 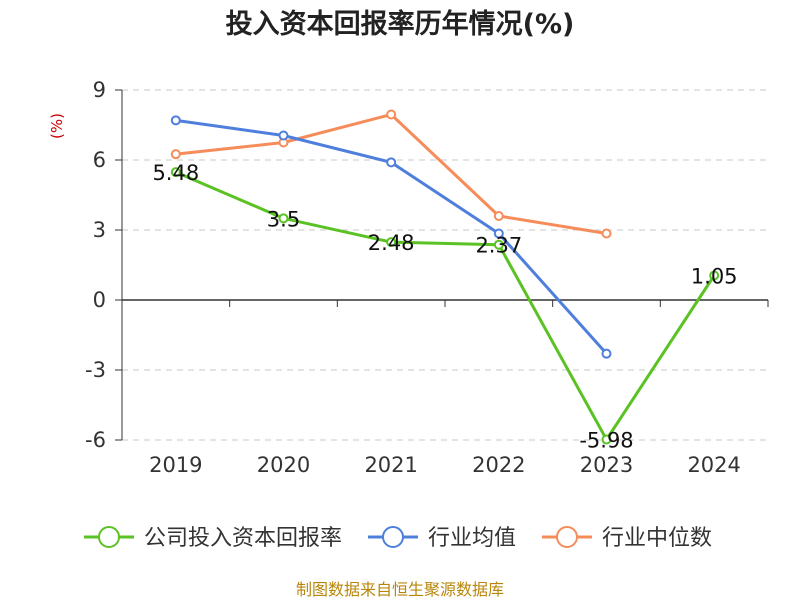 I want to click on data-label: 1.05, so click(x=714, y=277).